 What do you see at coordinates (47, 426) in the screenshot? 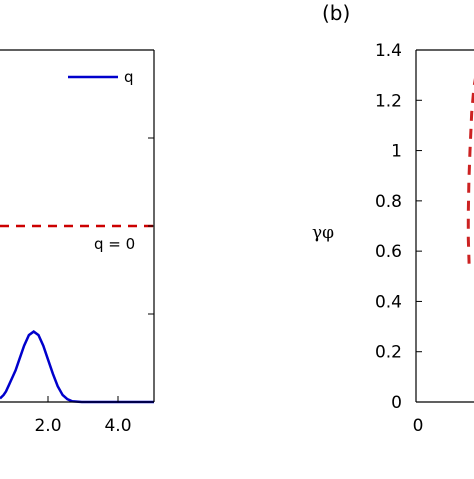
I see `panel-a-x-tick-label: 2.0` at bounding box center [47, 426].